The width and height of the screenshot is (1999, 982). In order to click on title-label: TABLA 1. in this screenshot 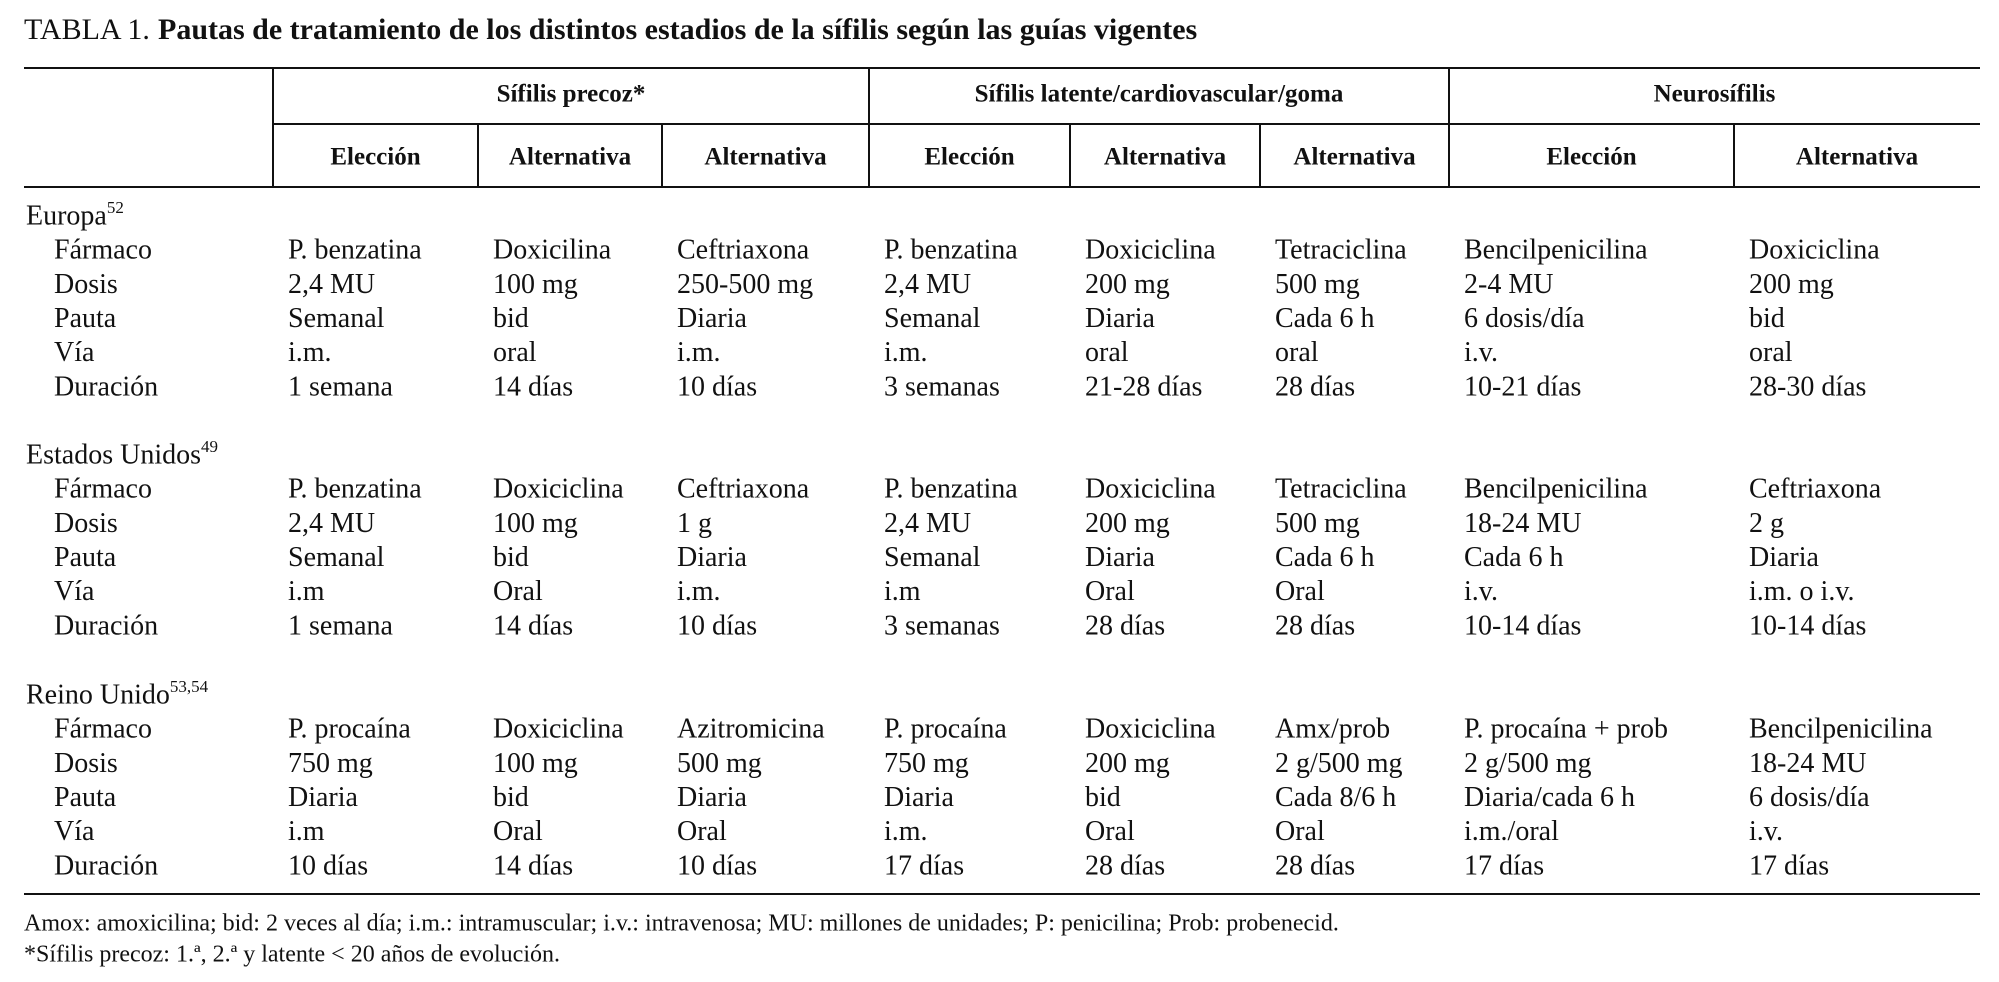, I will do `click(87, 29)`.